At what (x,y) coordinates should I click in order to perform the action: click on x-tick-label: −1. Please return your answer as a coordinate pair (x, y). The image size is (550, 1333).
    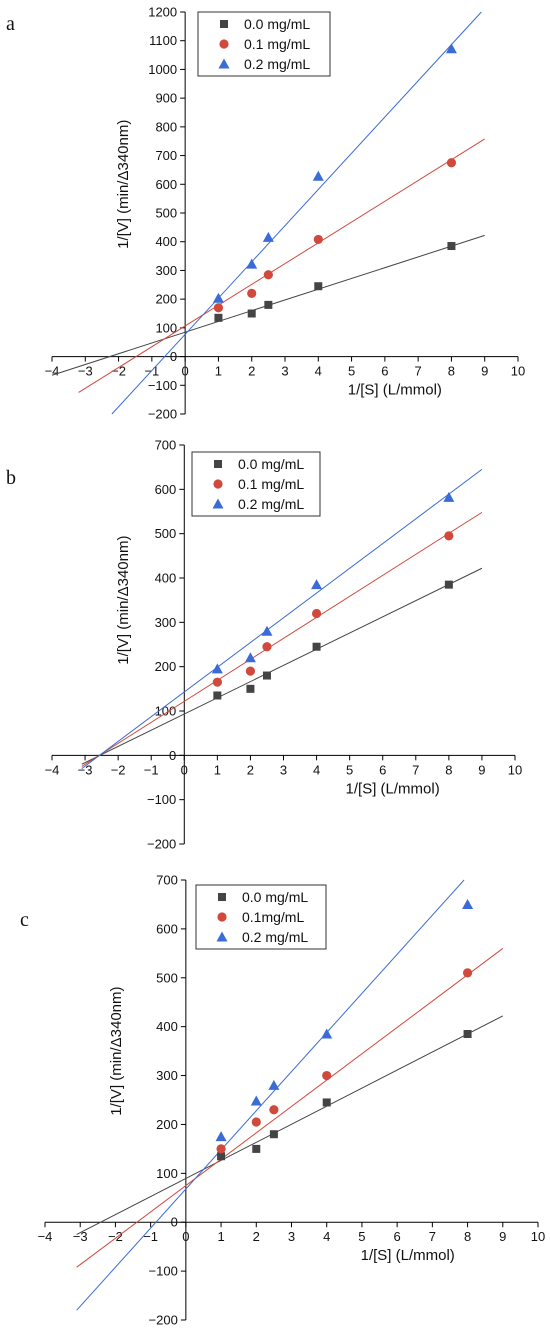
    Looking at the image, I should click on (151, 769).